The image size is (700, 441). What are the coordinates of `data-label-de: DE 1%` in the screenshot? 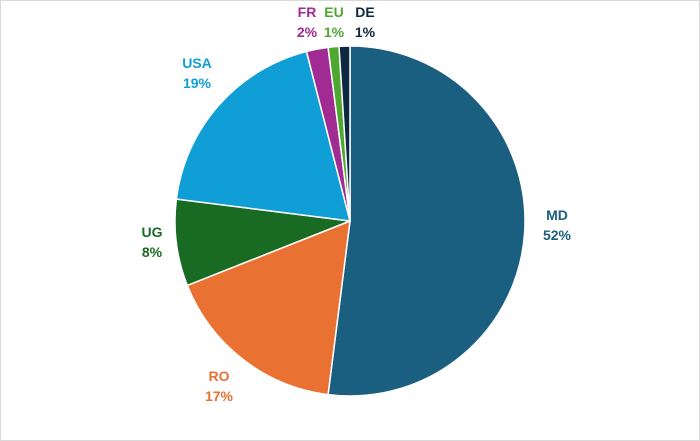 It's located at (365, 22).